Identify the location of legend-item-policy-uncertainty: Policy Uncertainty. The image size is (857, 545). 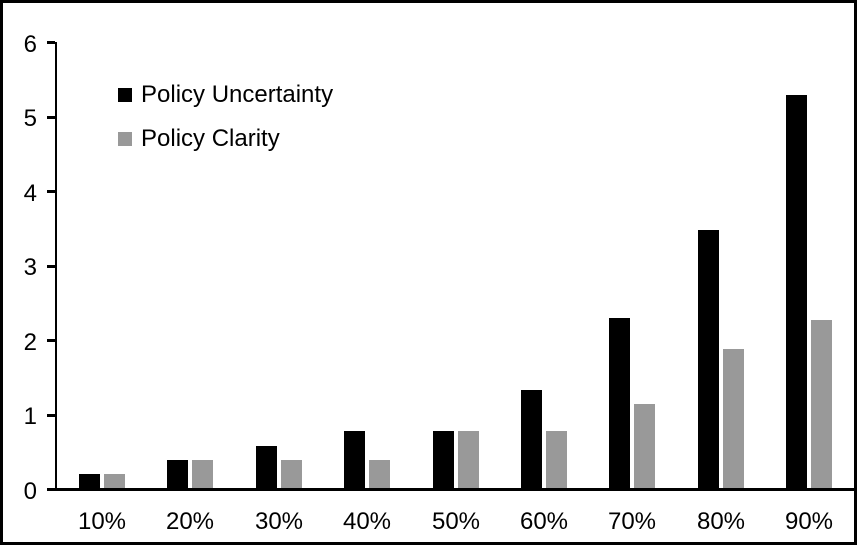
(225, 95).